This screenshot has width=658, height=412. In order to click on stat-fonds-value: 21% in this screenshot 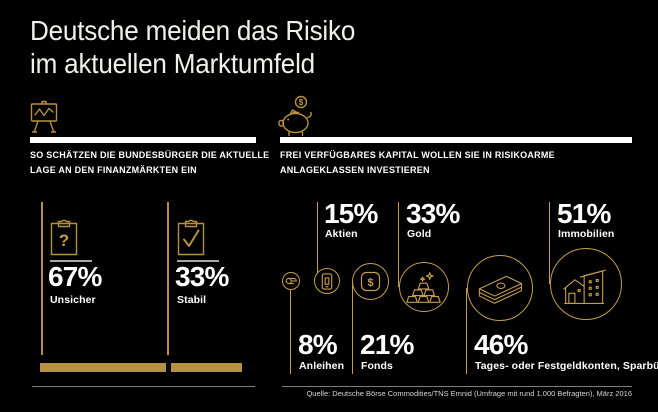, I will do `click(387, 344)`.